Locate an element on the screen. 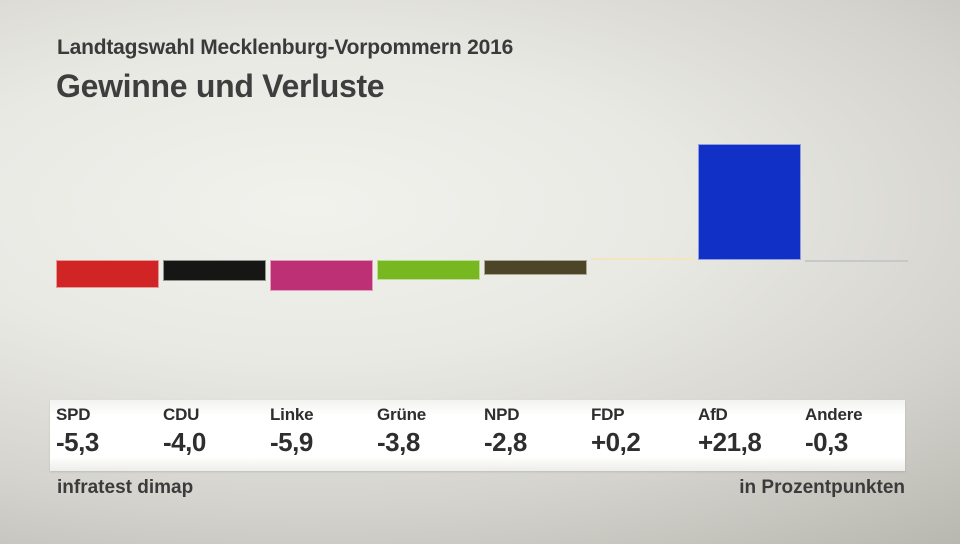 The height and width of the screenshot is (544, 960). table-column-spd: SPD -5,3 is located at coordinates (108, 435).